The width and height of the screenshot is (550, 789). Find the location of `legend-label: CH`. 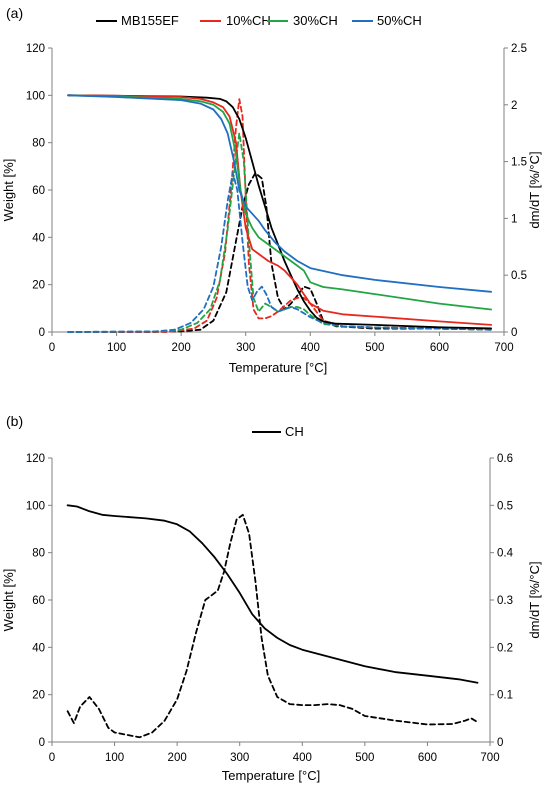

legend-label: CH is located at coordinates (294, 431).